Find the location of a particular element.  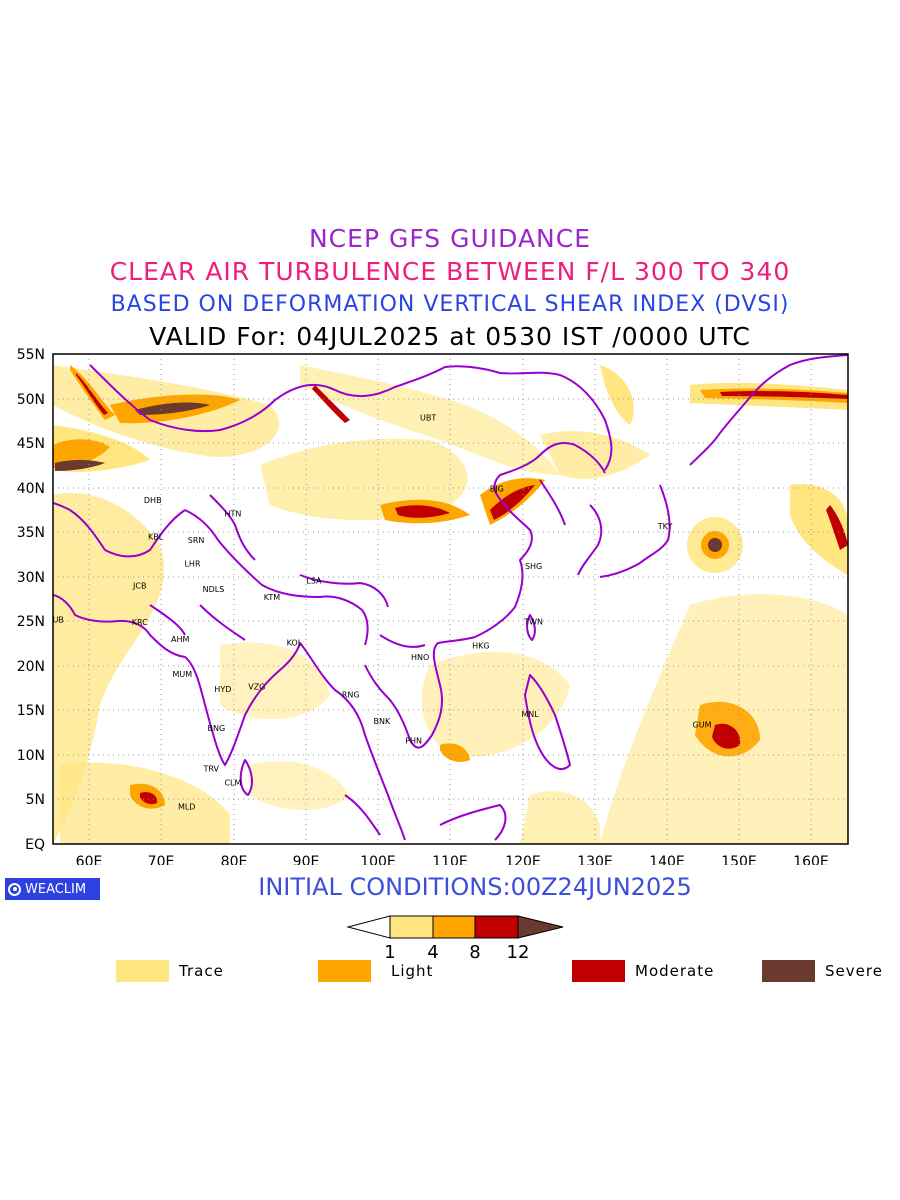

city-label: KTM is located at coordinates (272, 597).